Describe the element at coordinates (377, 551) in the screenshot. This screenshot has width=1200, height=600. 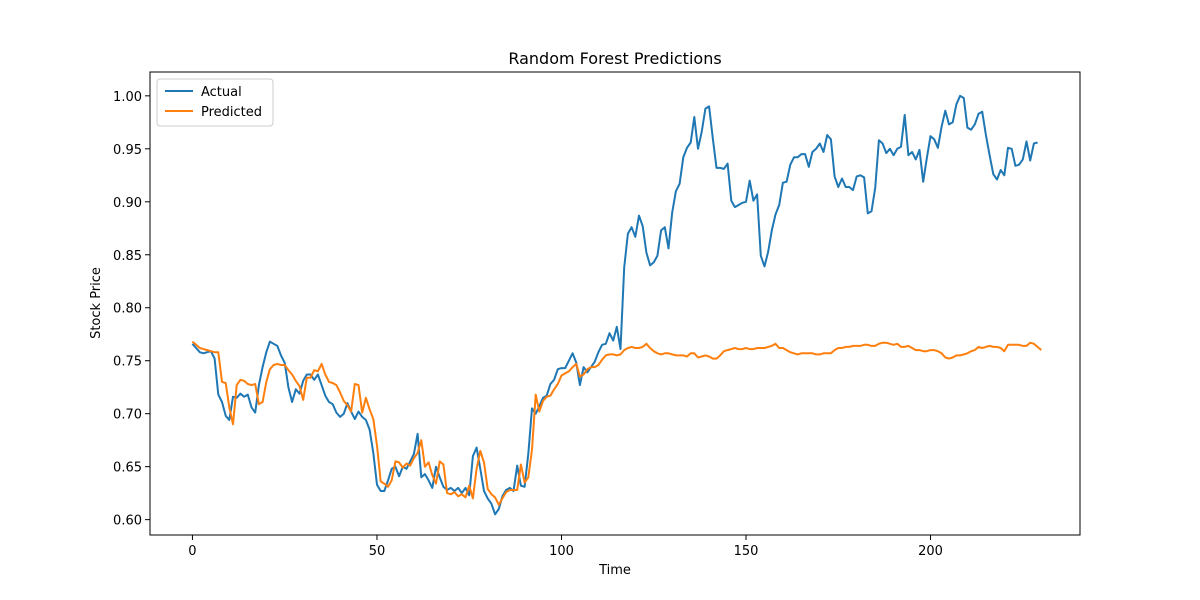
I see `x-tick-label: 50` at that location.